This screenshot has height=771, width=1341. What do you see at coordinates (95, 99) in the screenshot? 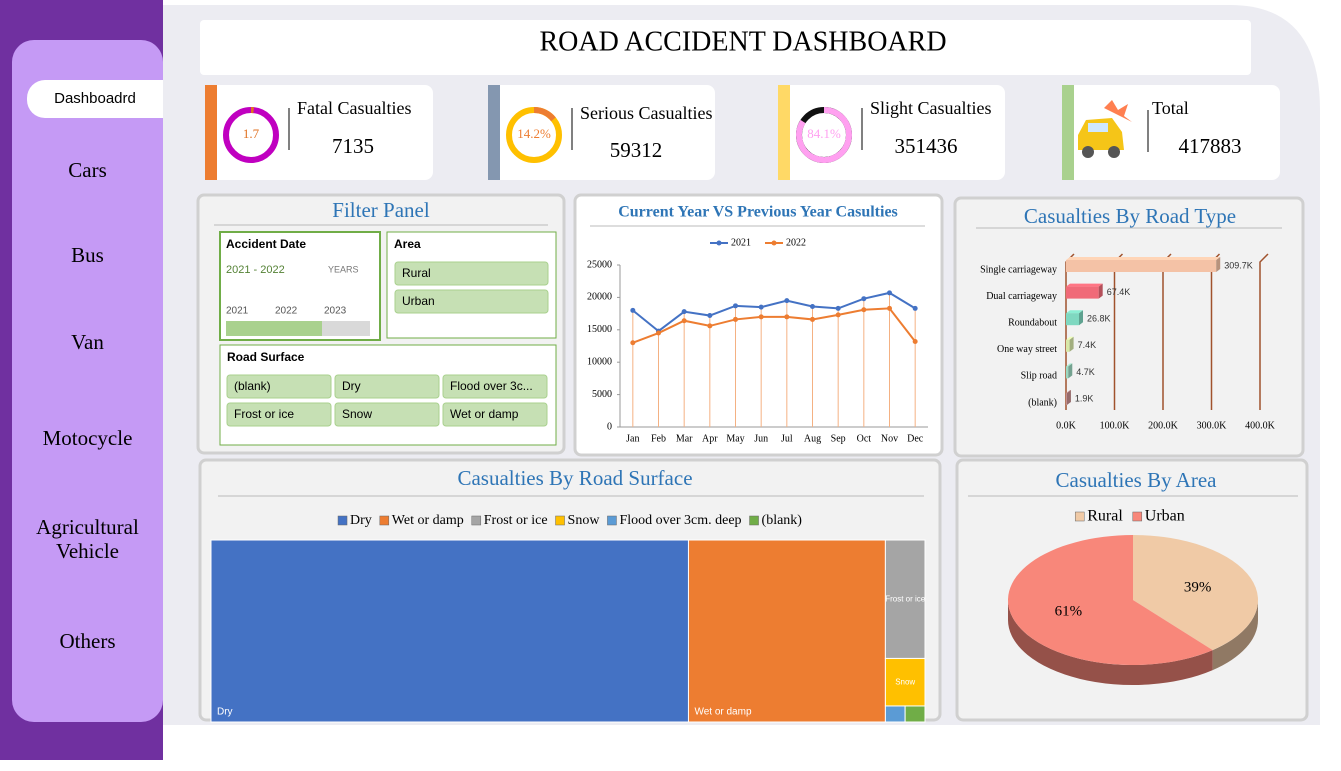
I see `nav-item: Dashboadrd` at bounding box center [95, 99].